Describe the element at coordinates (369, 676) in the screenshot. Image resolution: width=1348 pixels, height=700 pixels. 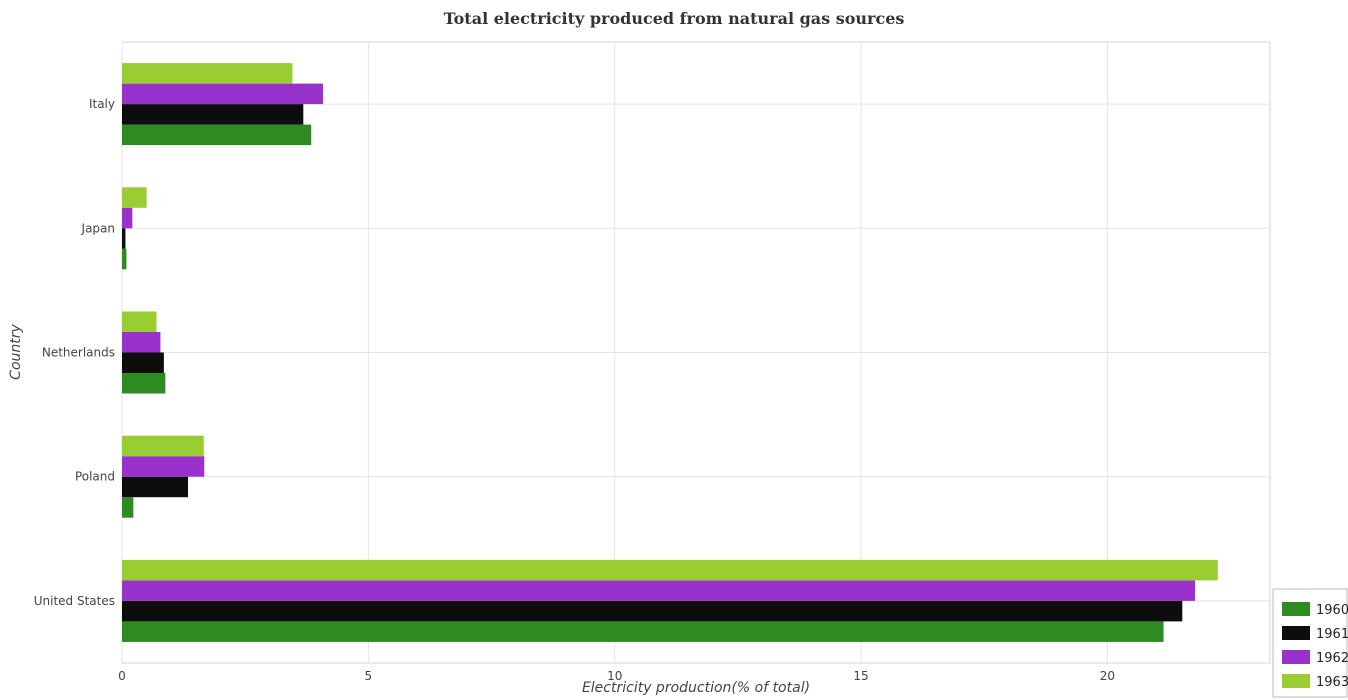
I see `x-tick-label: 5` at that location.